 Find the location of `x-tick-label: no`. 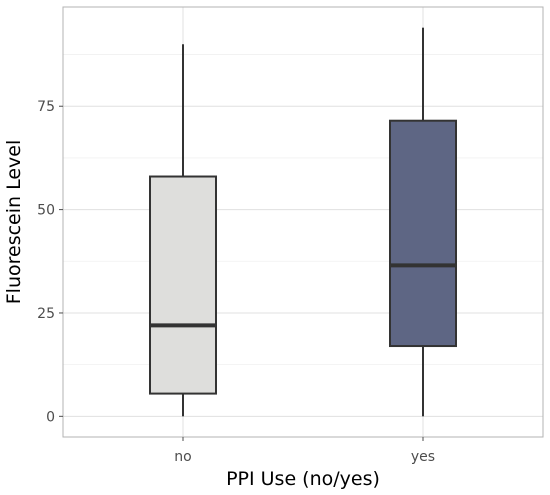

x-tick-label: no is located at coordinates (182, 457).